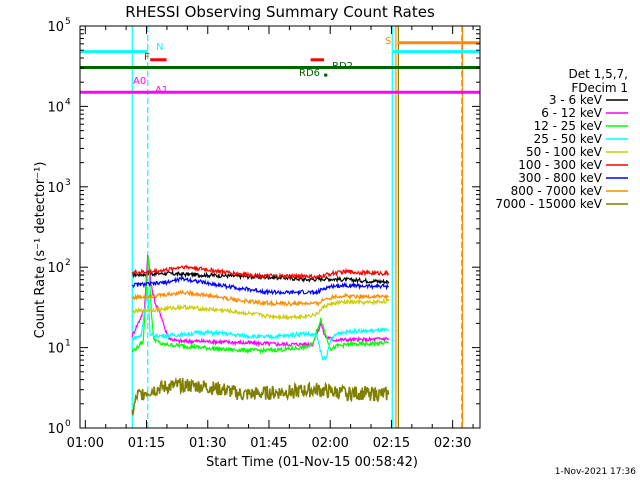 The width and height of the screenshot is (640, 480). I want to click on legend-label-7: 800 - 7000 keV, so click(557, 191).